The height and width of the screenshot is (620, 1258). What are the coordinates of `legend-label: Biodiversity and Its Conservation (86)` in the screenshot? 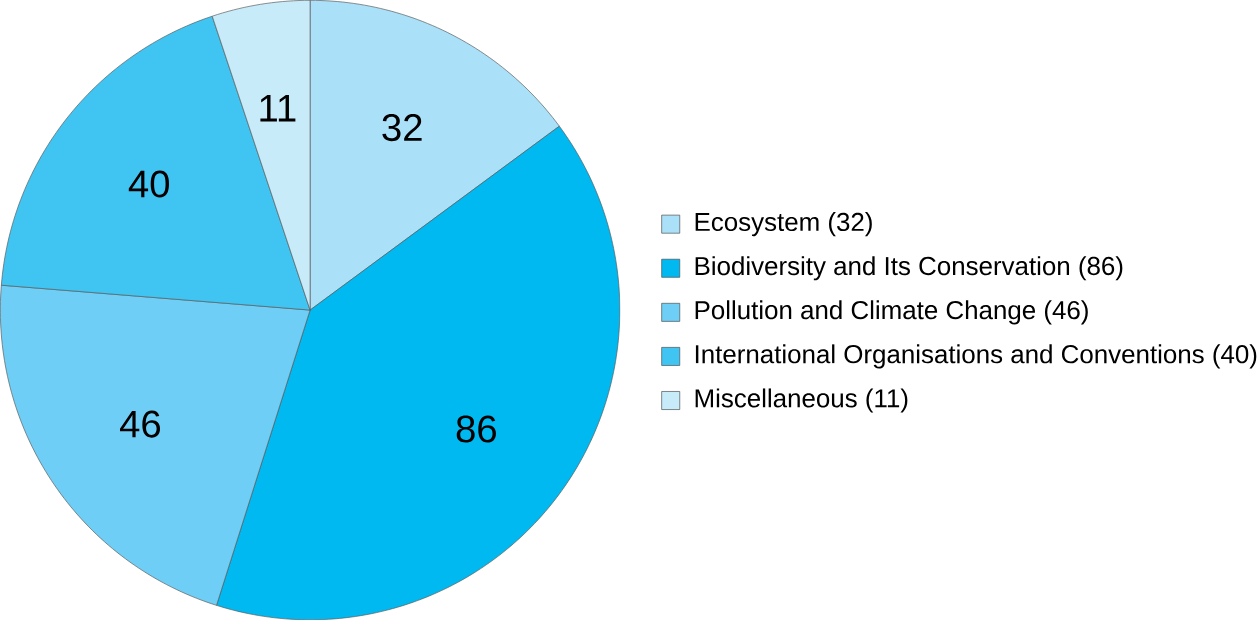 It's located at (909, 268).